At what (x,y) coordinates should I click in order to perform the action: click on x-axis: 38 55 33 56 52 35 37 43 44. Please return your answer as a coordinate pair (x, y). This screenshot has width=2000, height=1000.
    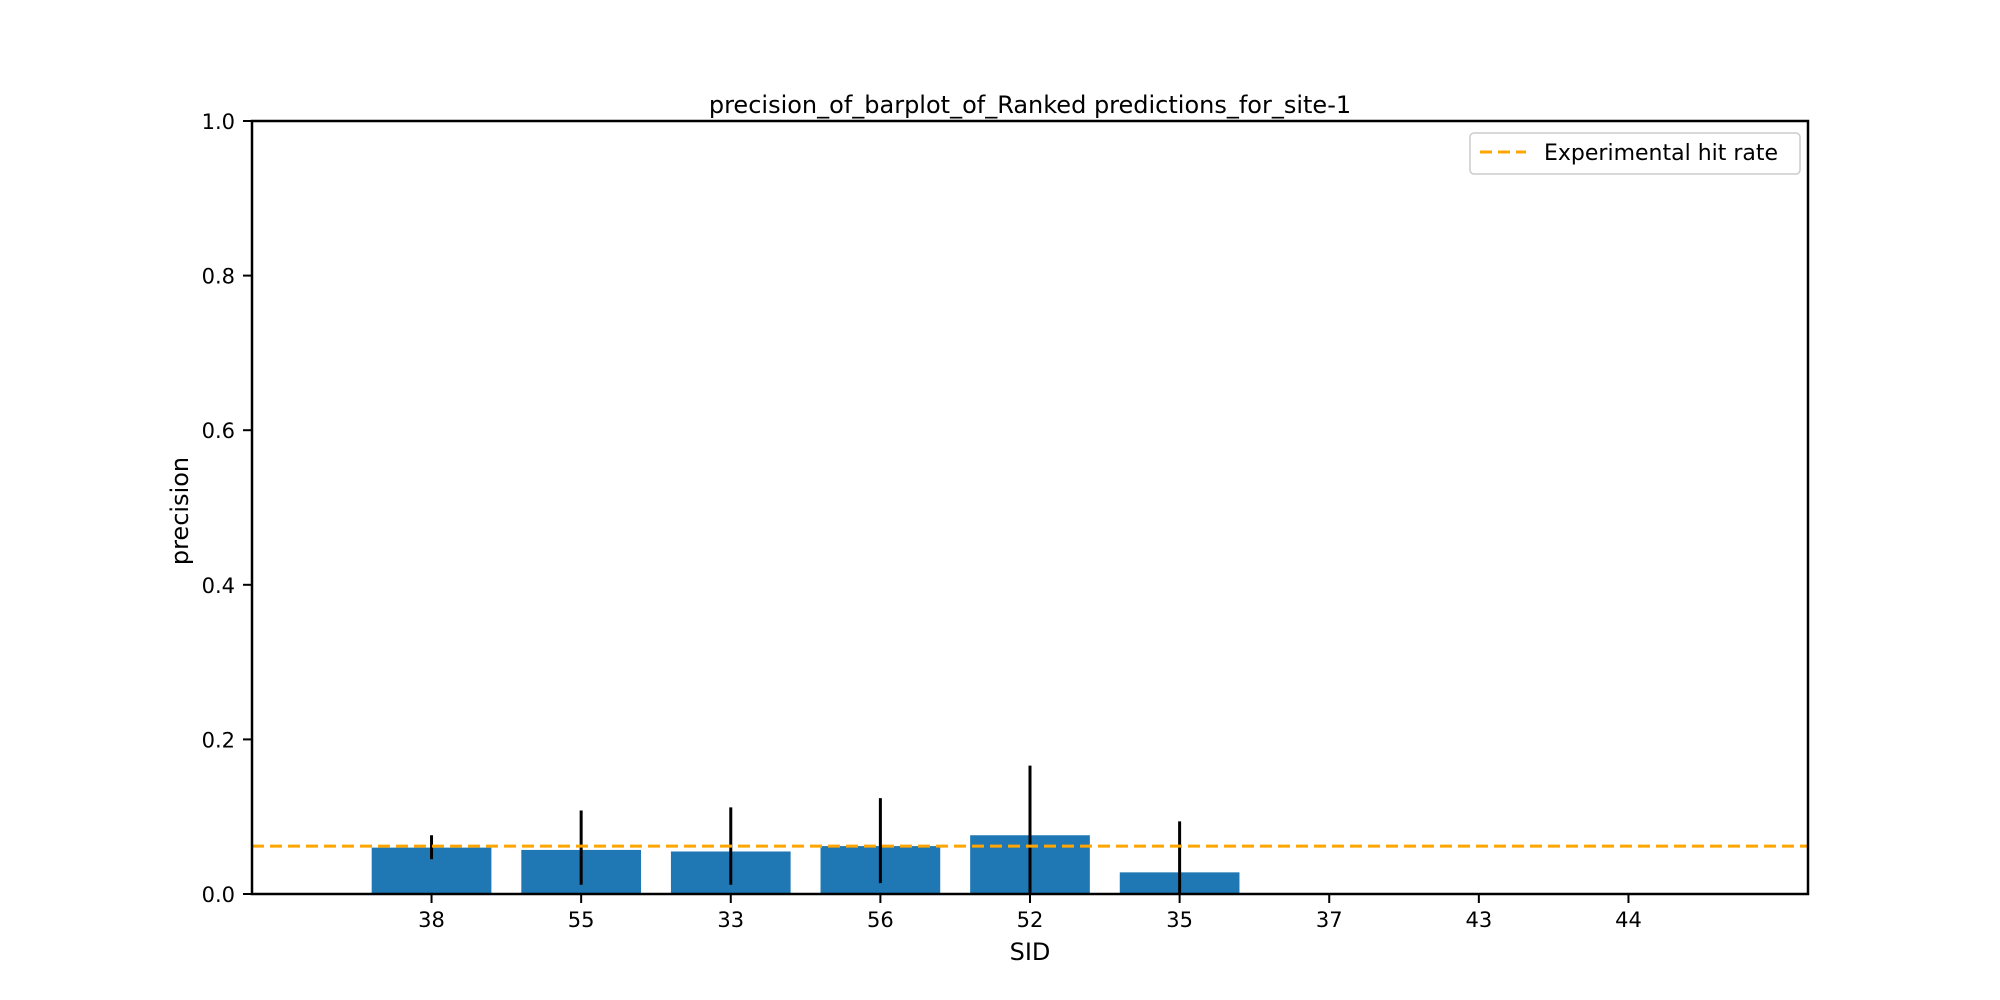
    Looking at the image, I should click on (1030, 913).